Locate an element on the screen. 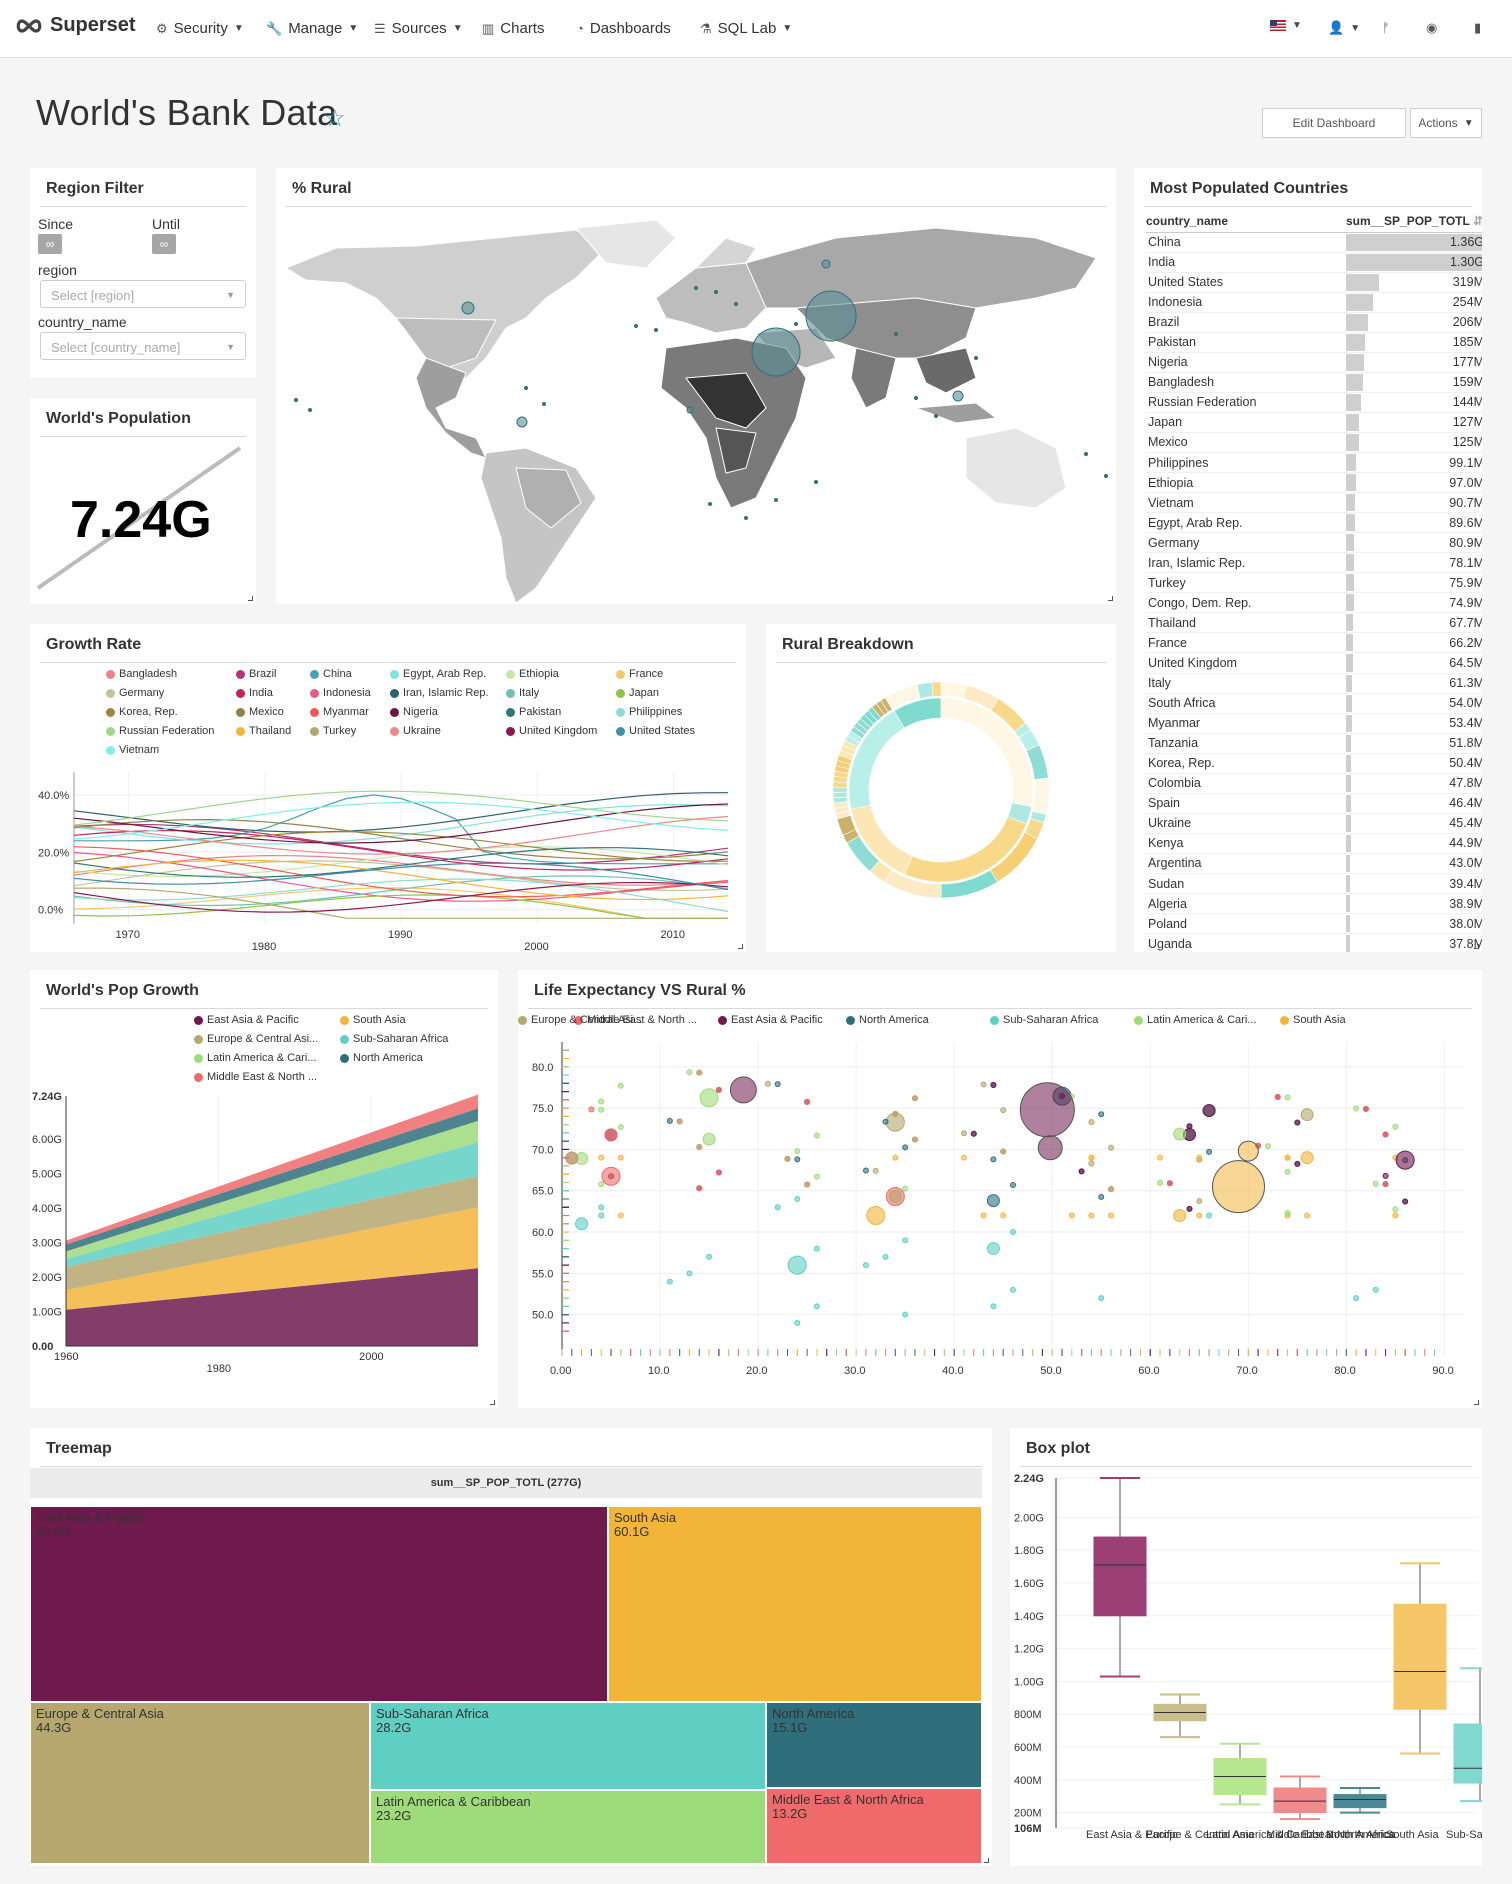 This screenshot has height=1884, width=1512. table-row: Iran, Islamic Rep. 78.1M is located at coordinates (1314, 563).